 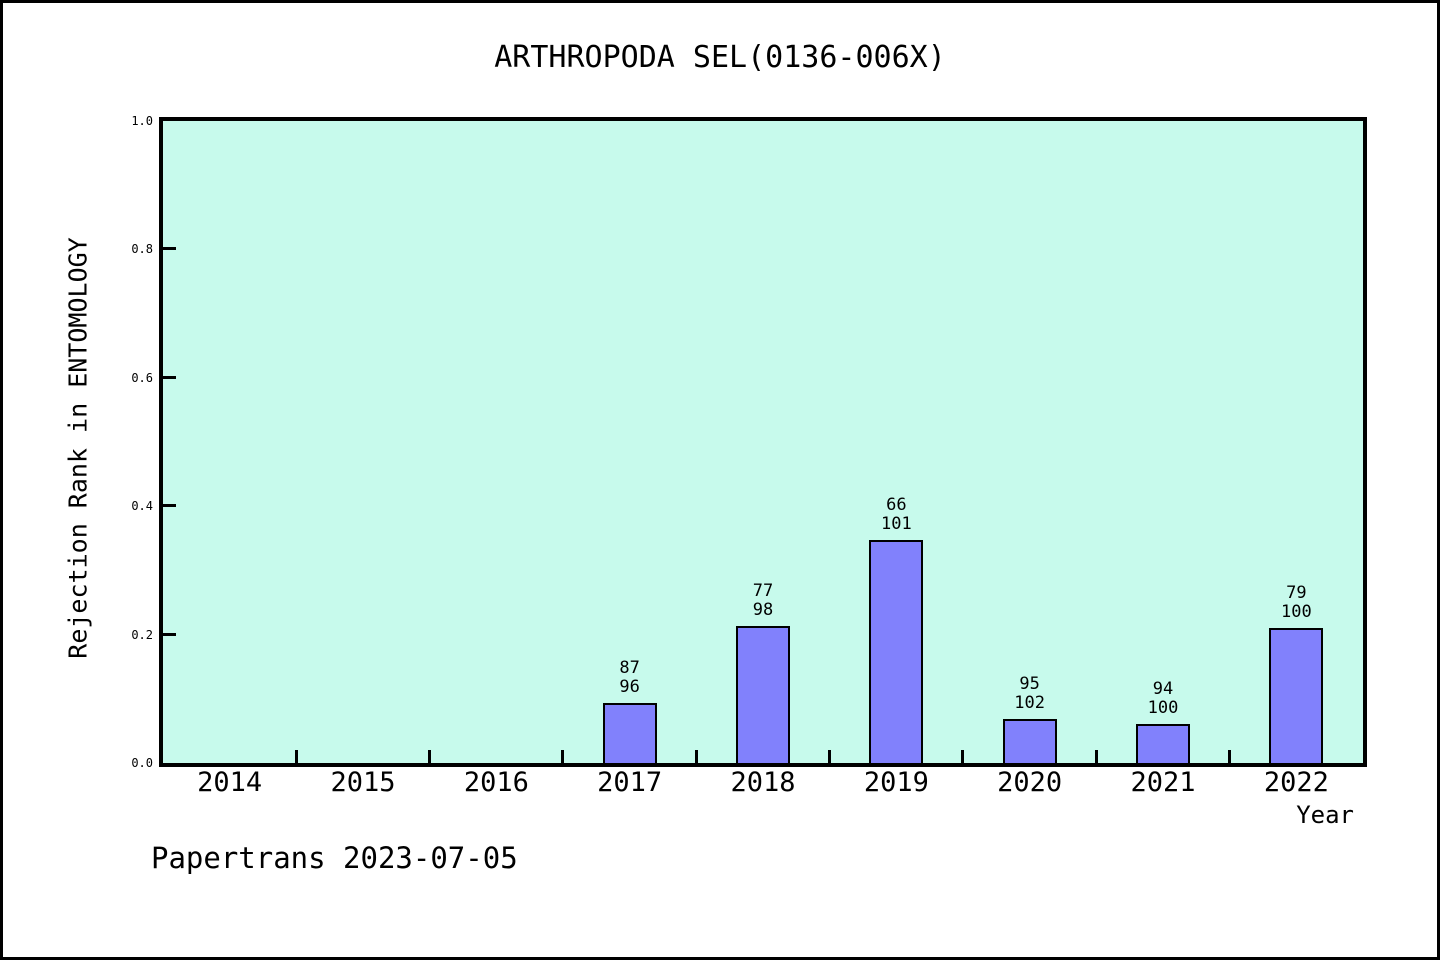 I want to click on y-tick-label-0.6: 0.6, so click(x=142, y=377).